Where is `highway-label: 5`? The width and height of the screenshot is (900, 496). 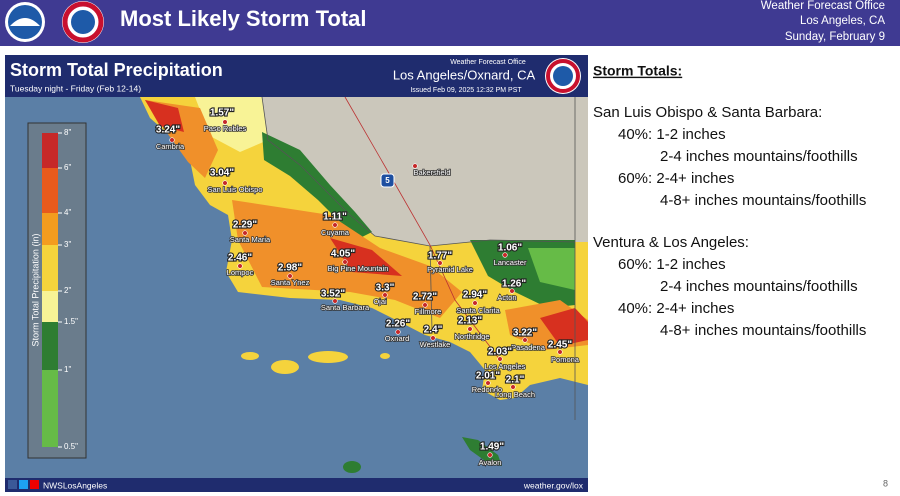
highway-label: 5 is located at coordinates (387, 180).